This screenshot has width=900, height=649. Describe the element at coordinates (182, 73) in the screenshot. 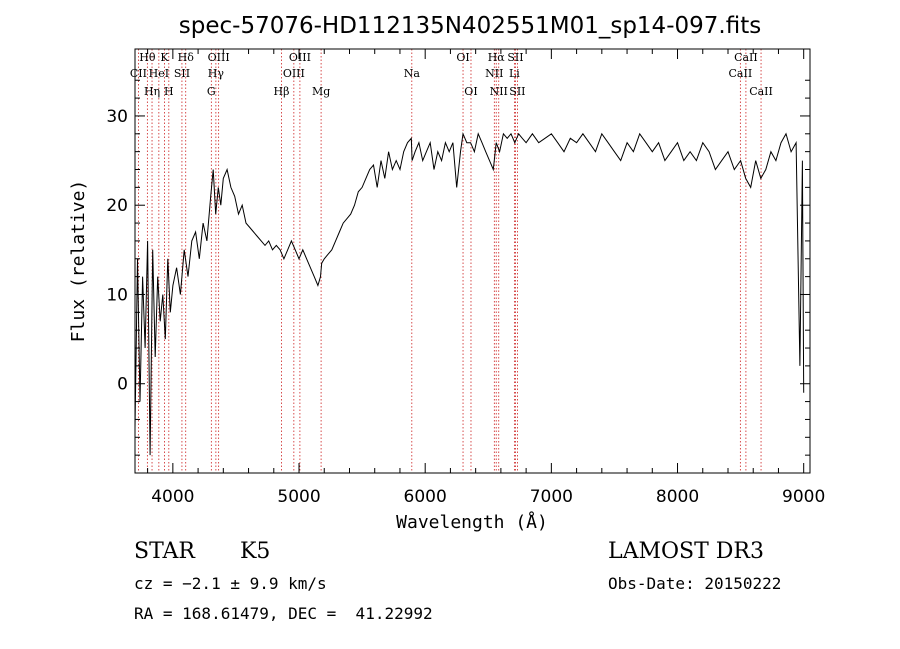

I see `line-label-6: SII` at that location.